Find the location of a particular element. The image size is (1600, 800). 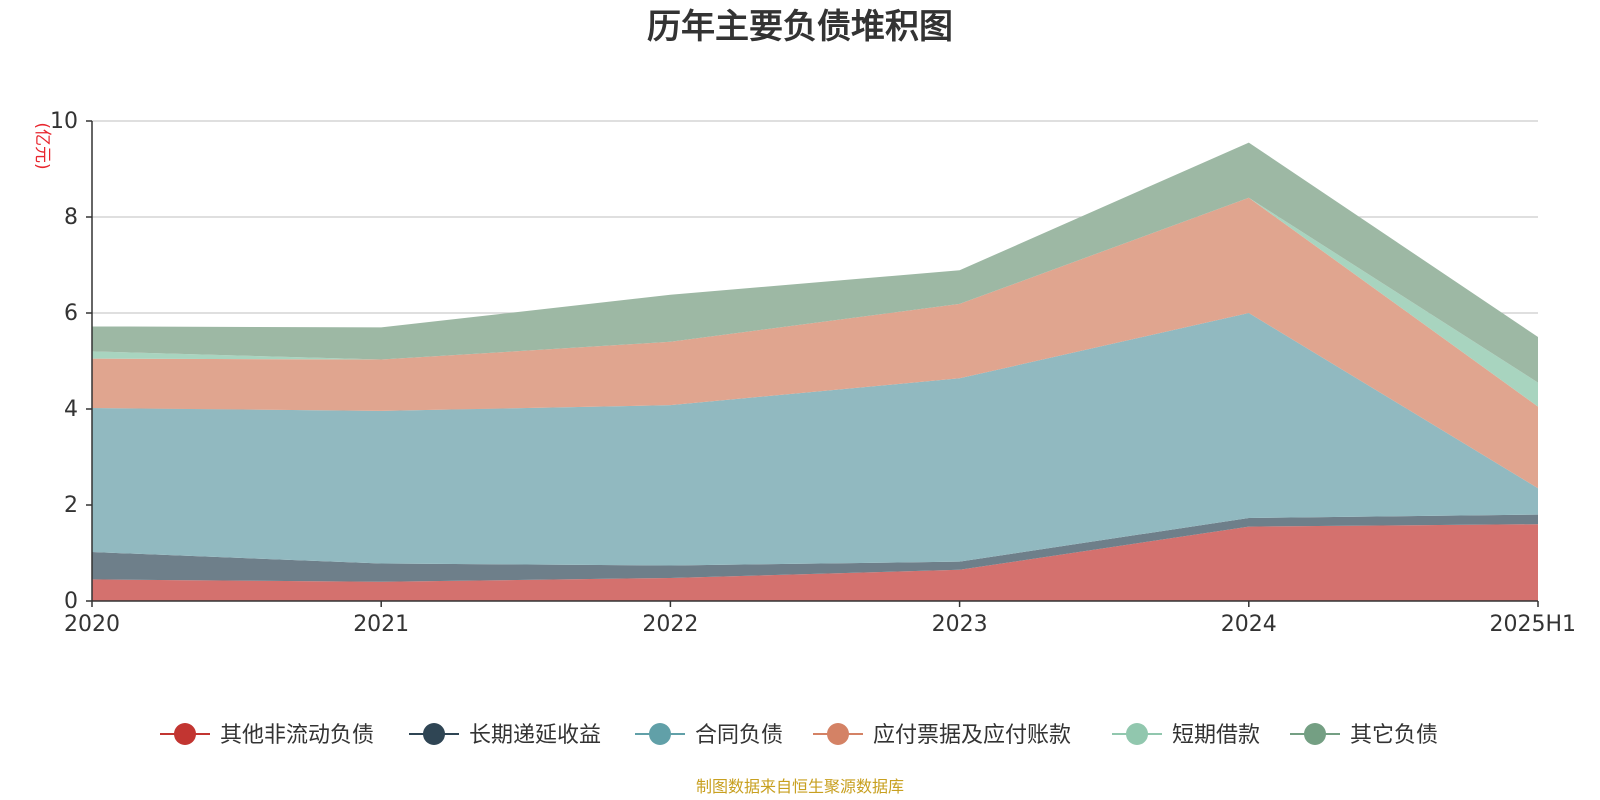

y-tick-label-5: 10 is located at coordinates (64, 121).